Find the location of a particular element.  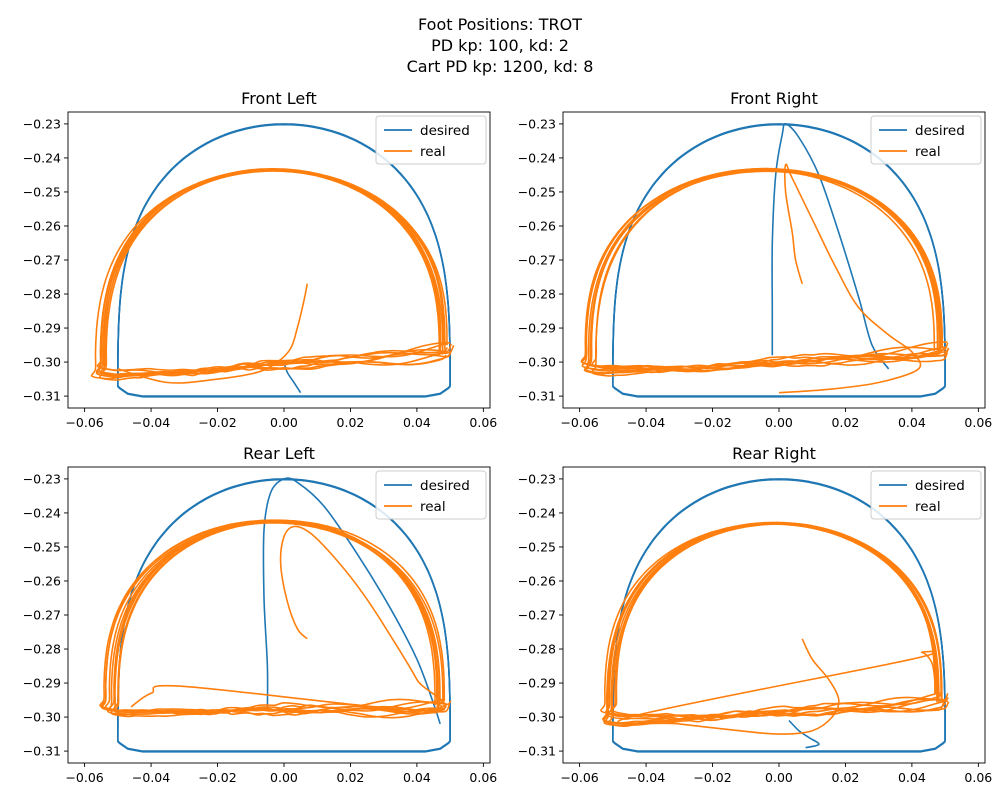

figure-title-line-3: Cart PD kp: 1200, kd: 8 is located at coordinates (500, 66).